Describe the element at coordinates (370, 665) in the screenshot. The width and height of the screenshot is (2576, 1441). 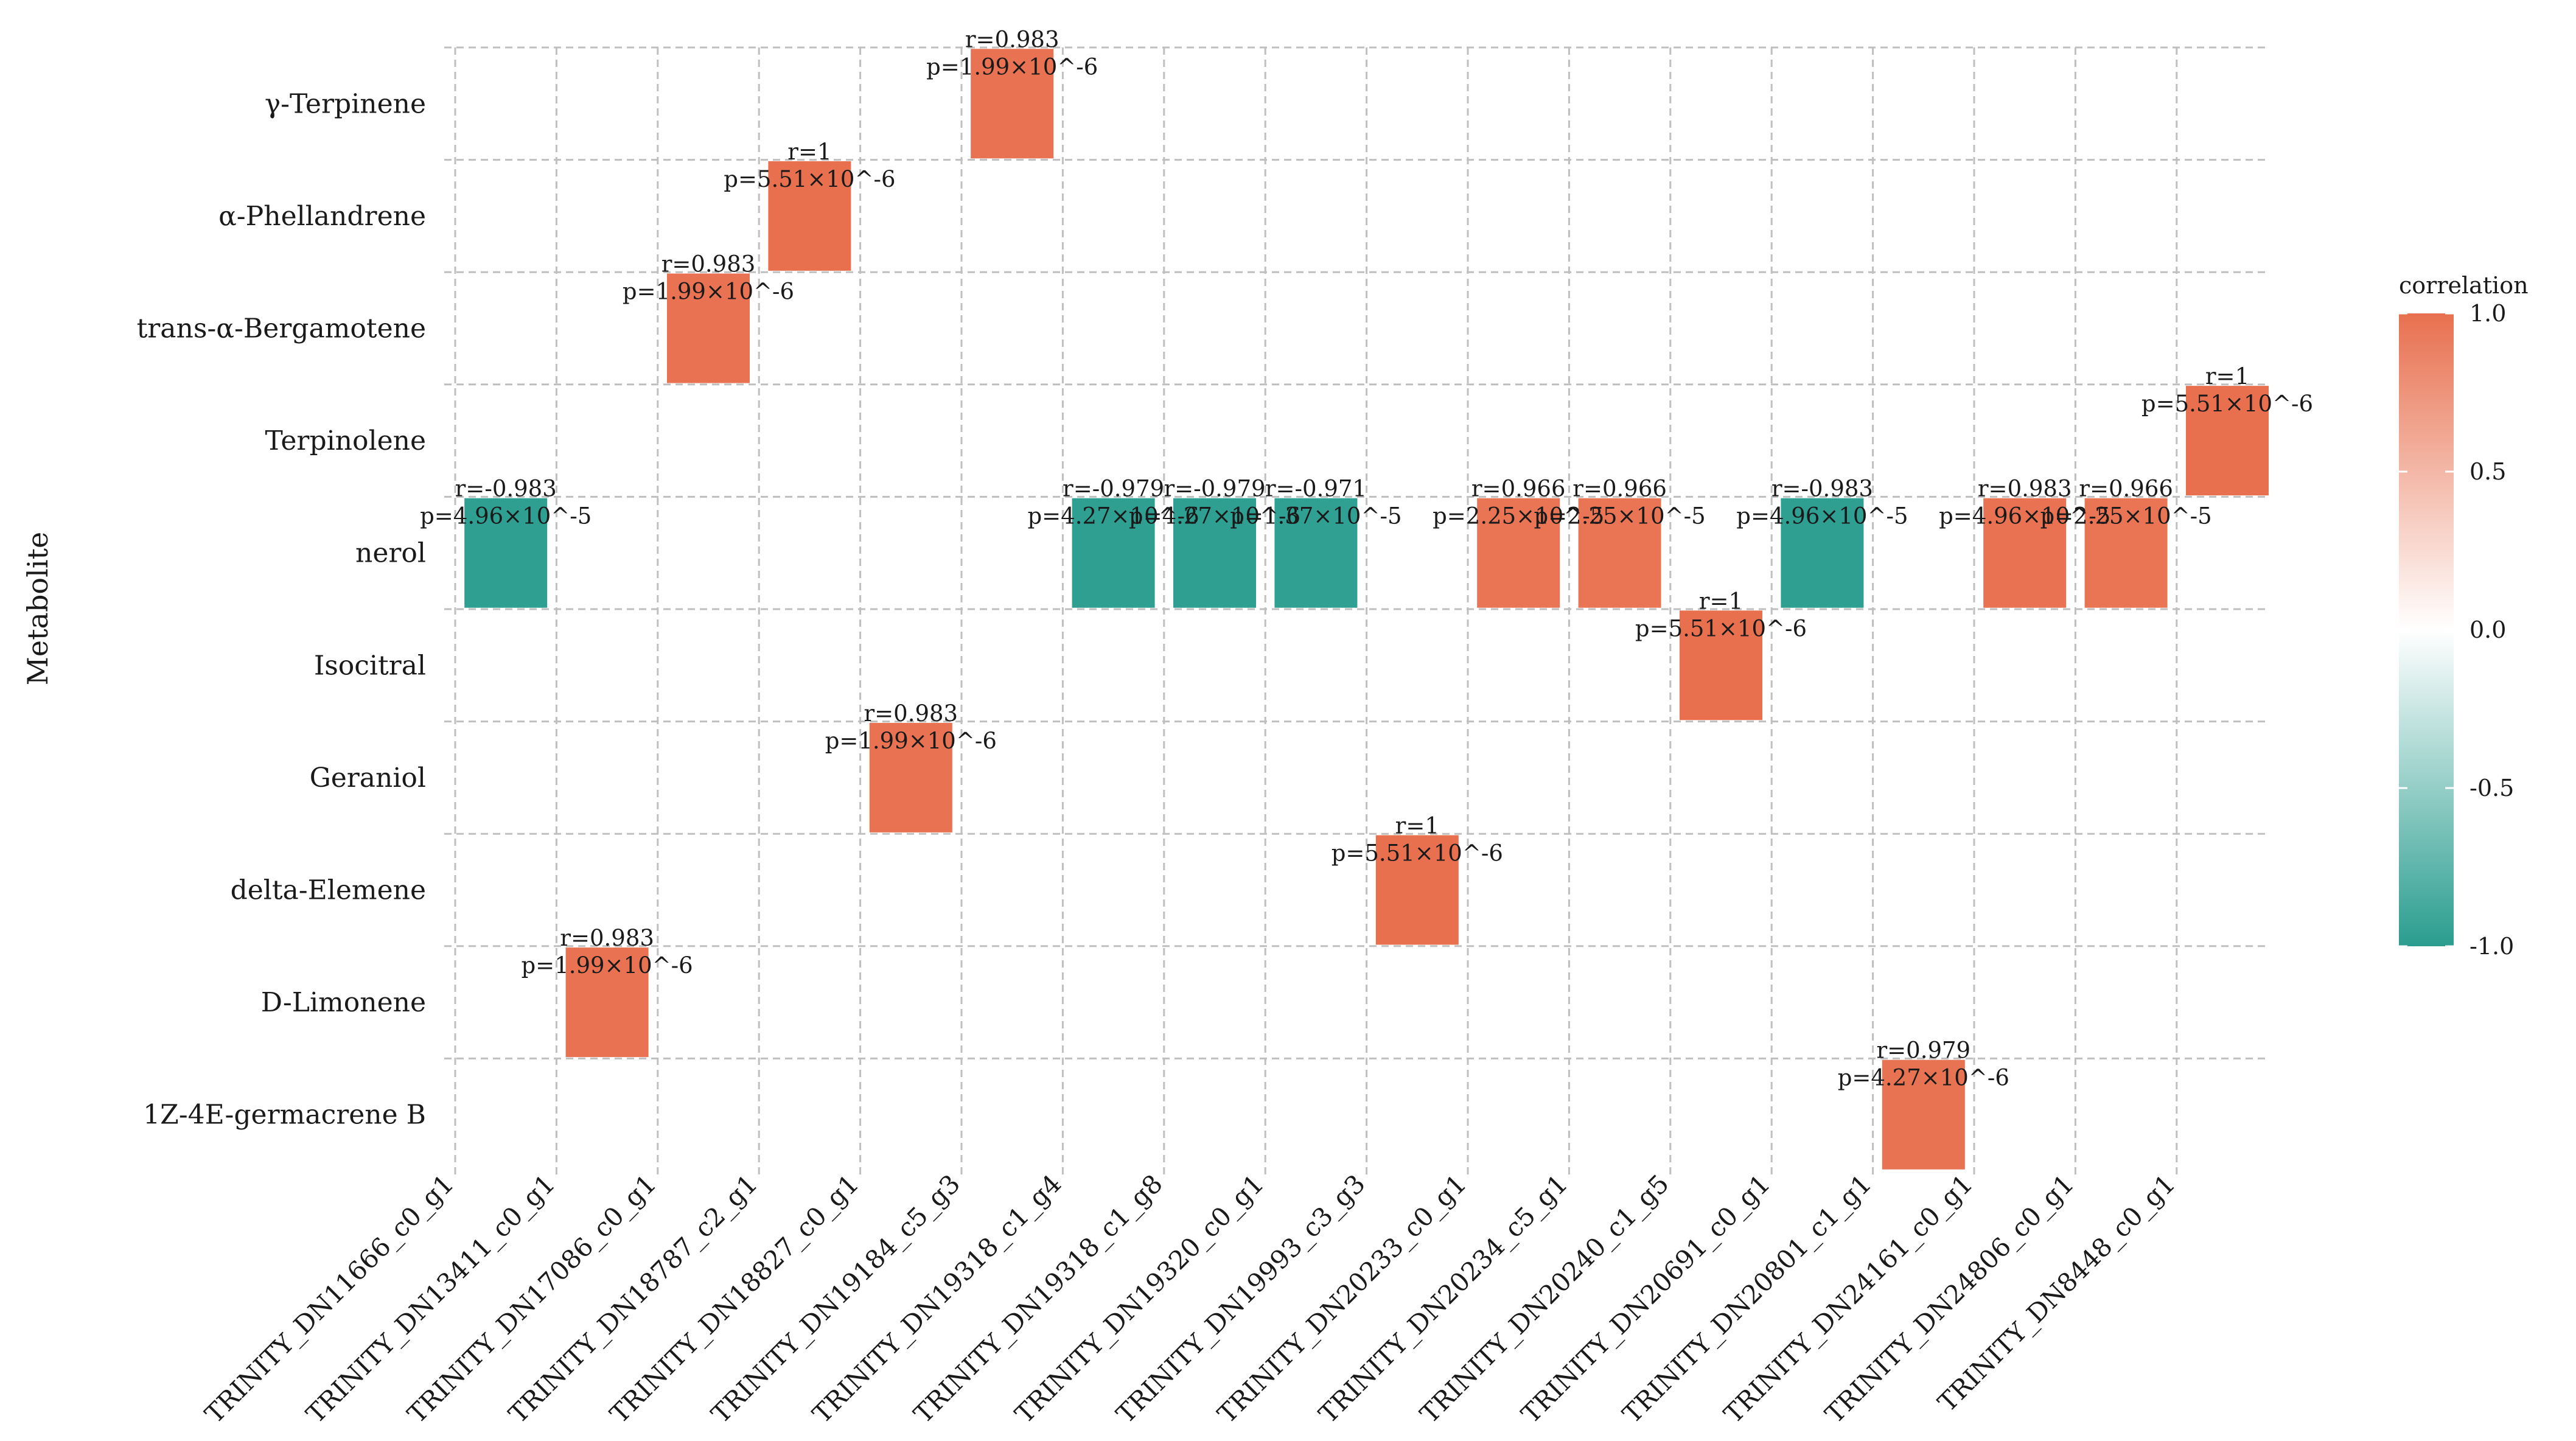
I see `y-tick-label: Isocitral` at that location.